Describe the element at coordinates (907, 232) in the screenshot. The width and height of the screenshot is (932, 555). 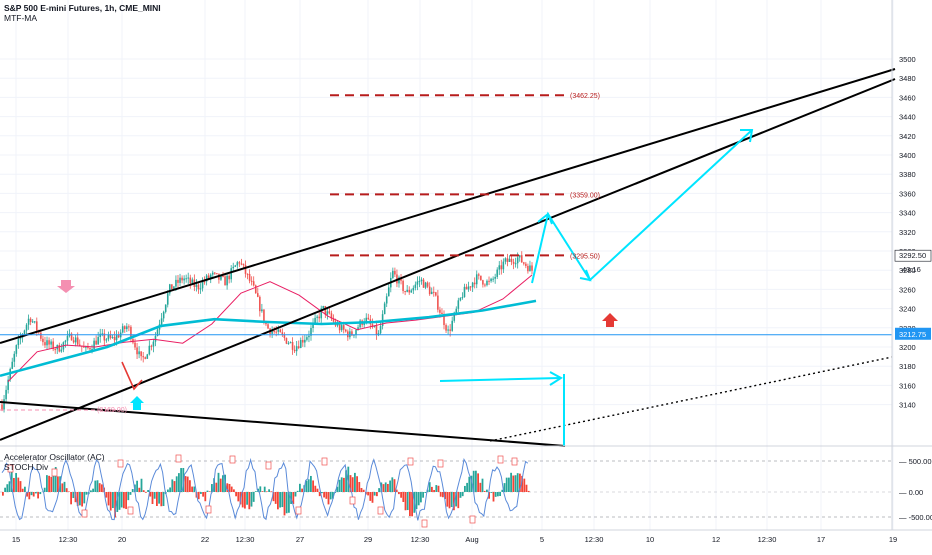
I see `price-tick-9: 3320` at that location.